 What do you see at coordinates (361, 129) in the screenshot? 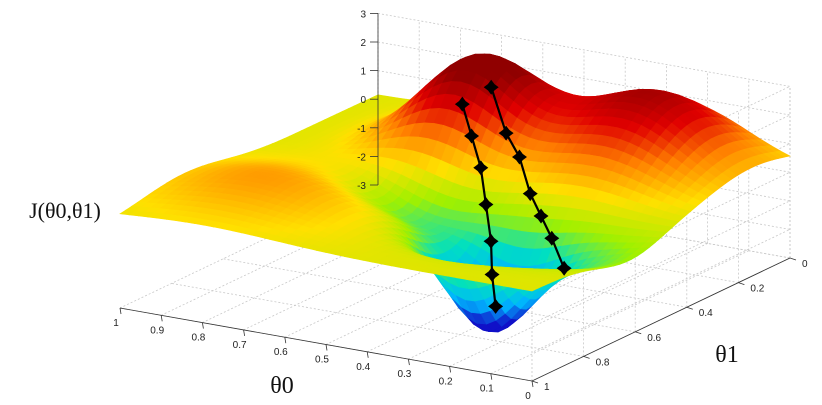
I see `z-tick-label: -1` at bounding box center [361, 129].